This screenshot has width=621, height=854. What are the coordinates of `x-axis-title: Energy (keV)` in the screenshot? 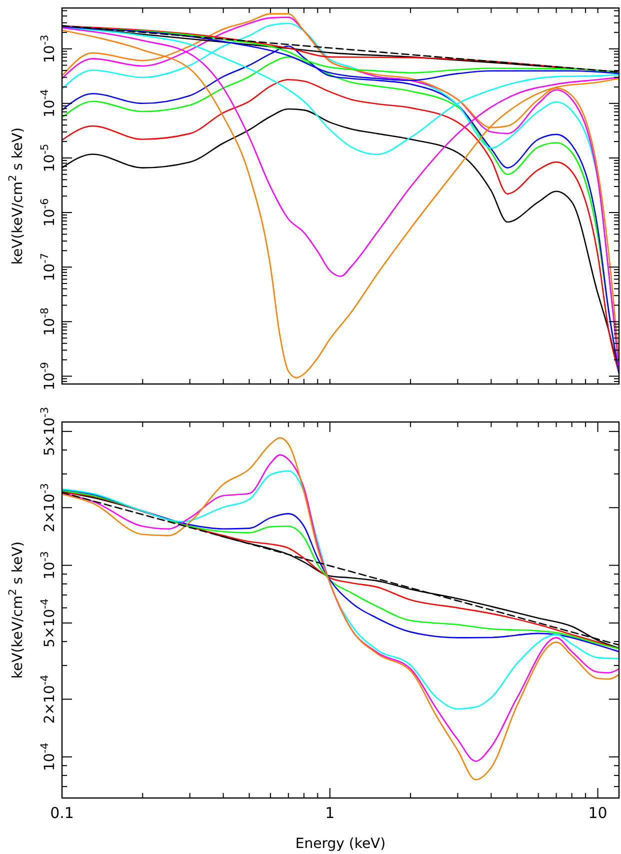 It's located at (340, 844).